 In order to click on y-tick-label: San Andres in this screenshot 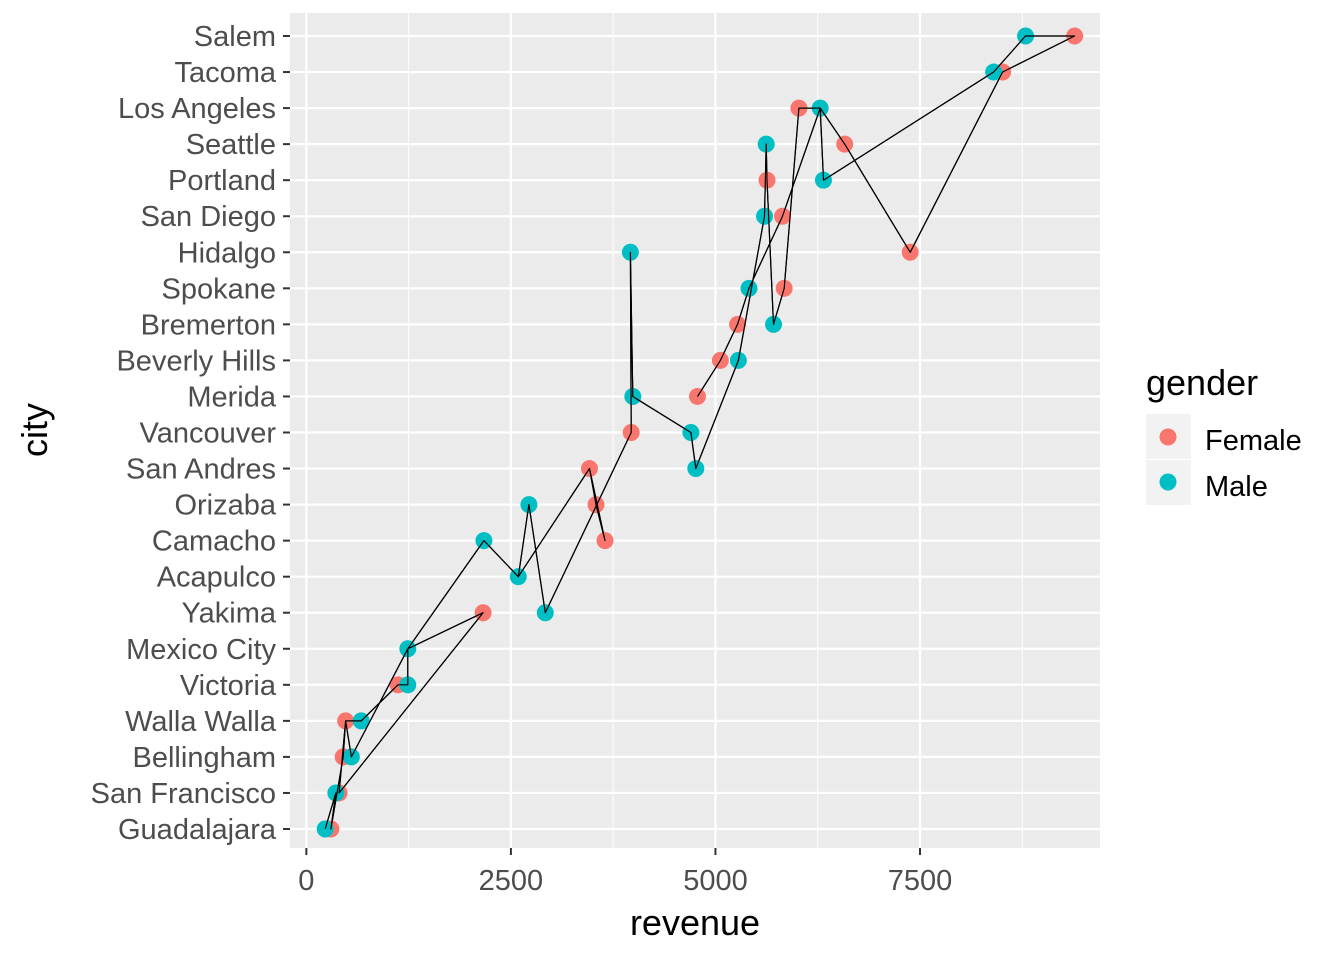, I will do `click(201, 470)`.